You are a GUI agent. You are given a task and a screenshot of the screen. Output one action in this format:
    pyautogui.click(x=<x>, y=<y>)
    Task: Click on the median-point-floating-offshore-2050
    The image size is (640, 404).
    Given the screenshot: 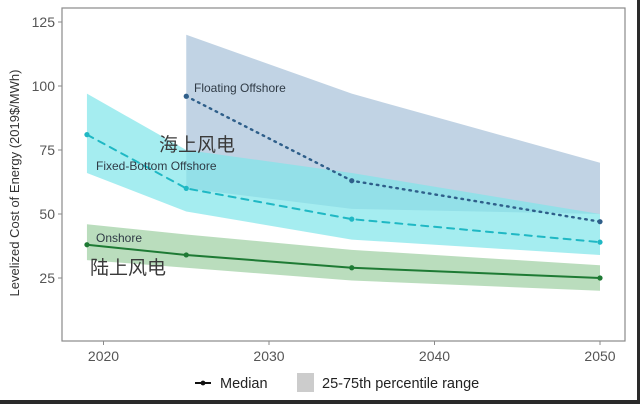 What is the action you would take?
    pyautogui.click(x=600, y=222)
    